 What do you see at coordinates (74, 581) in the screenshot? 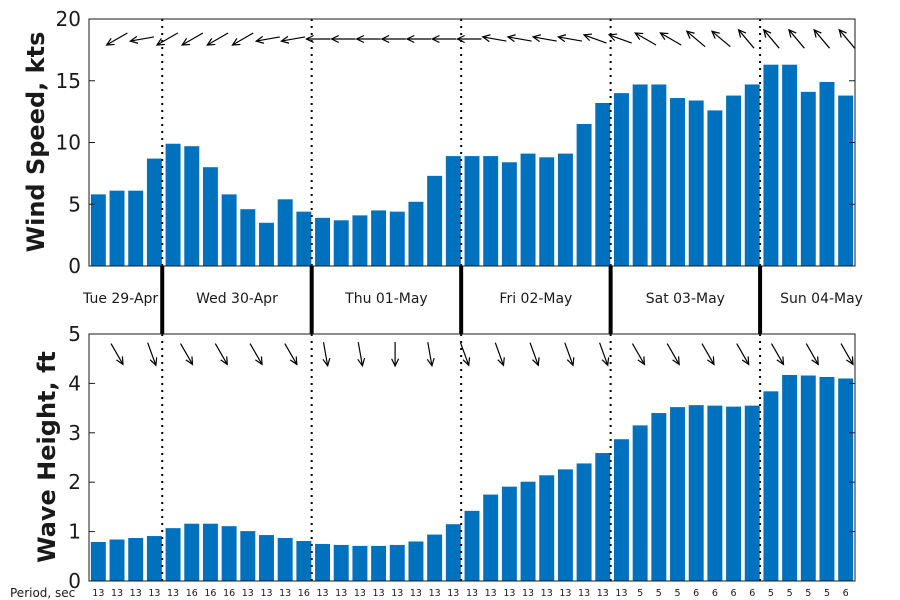
I see `wave-y-tick-label: 0` at bounding box center [74, 581].